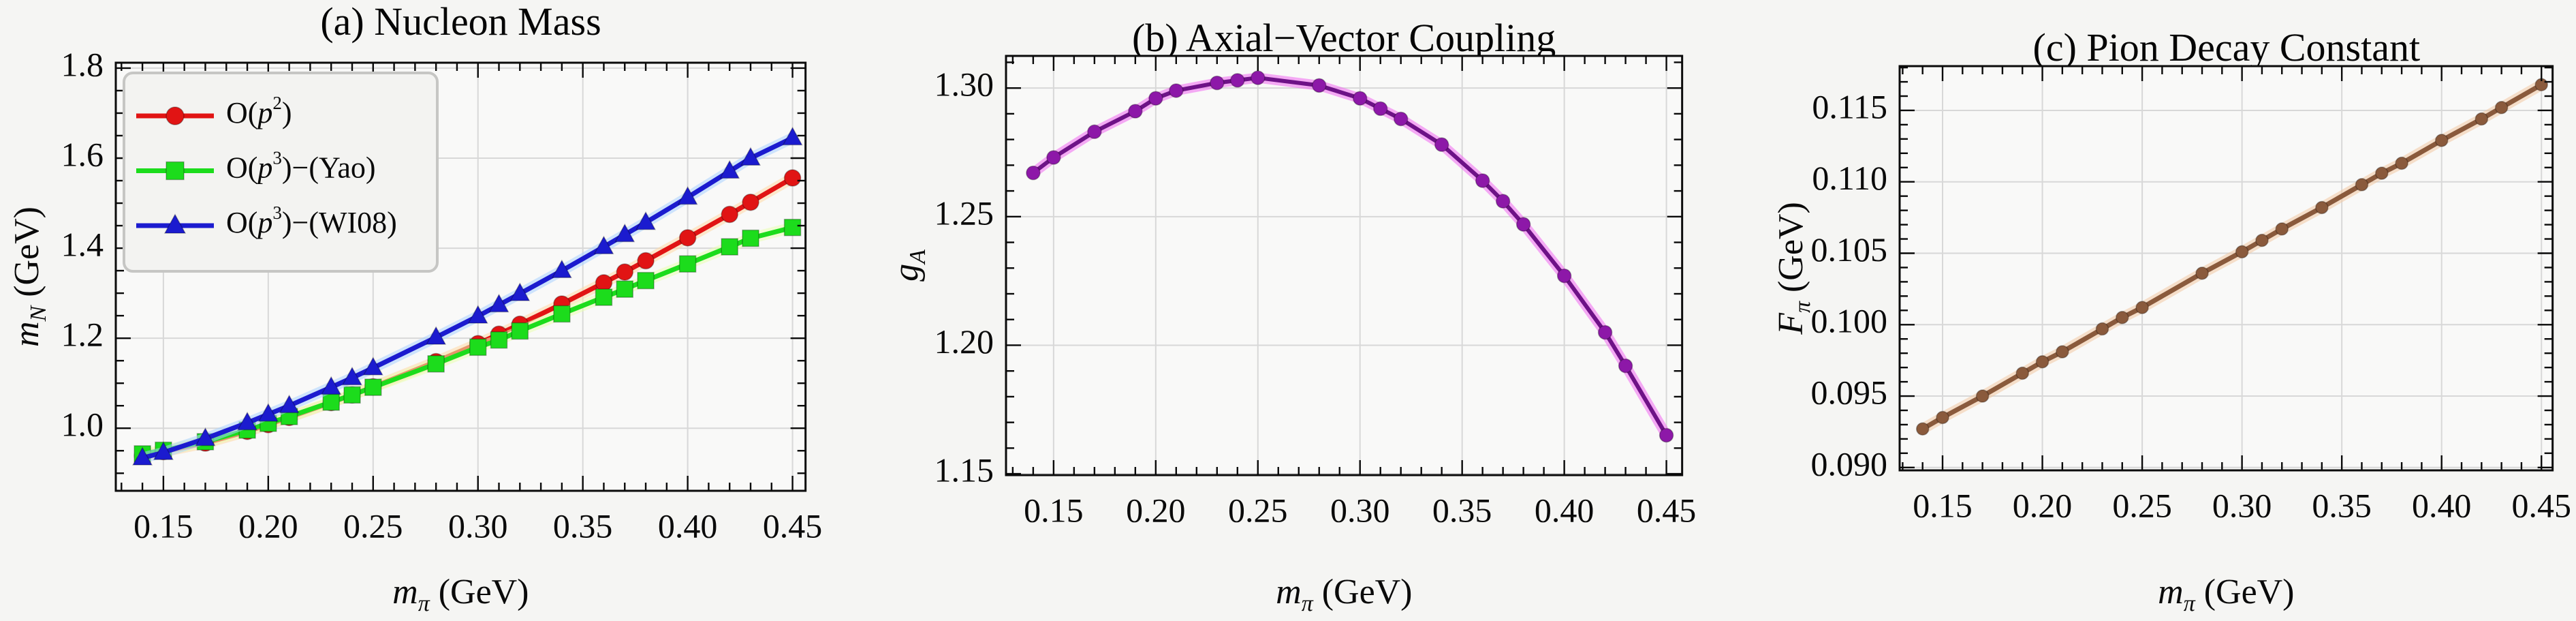 This screenshot has width=2576, height=621. I want to click on y-tick-label: 0.115, so click(1850, 106).